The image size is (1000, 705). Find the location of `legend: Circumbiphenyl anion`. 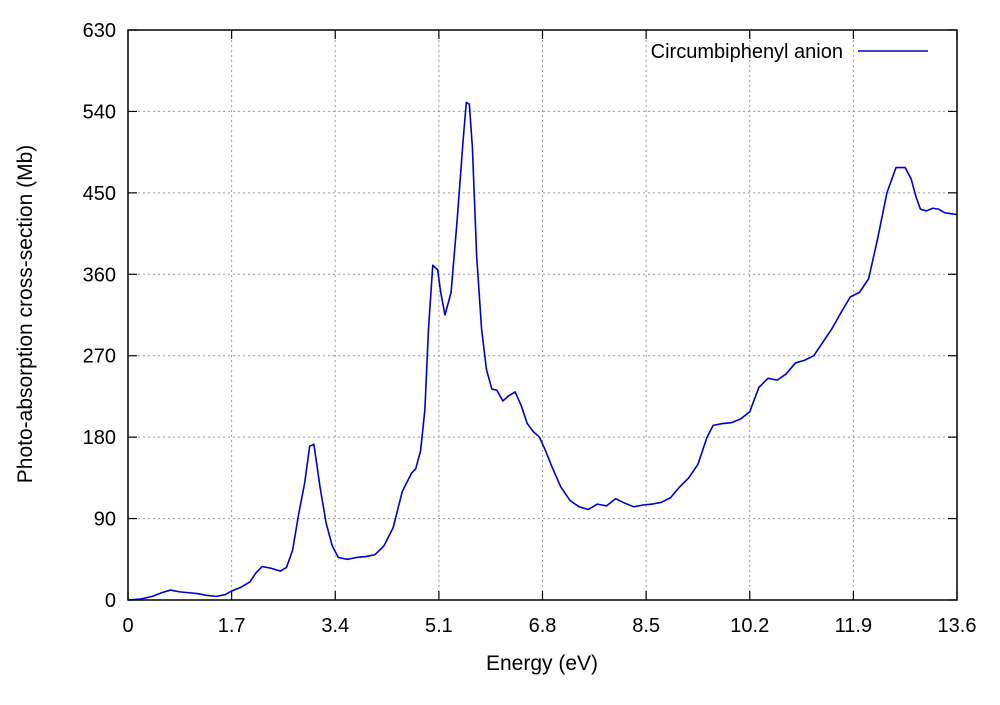

legend: Circumbiphenyl anion is located at coordinates (789, 52).